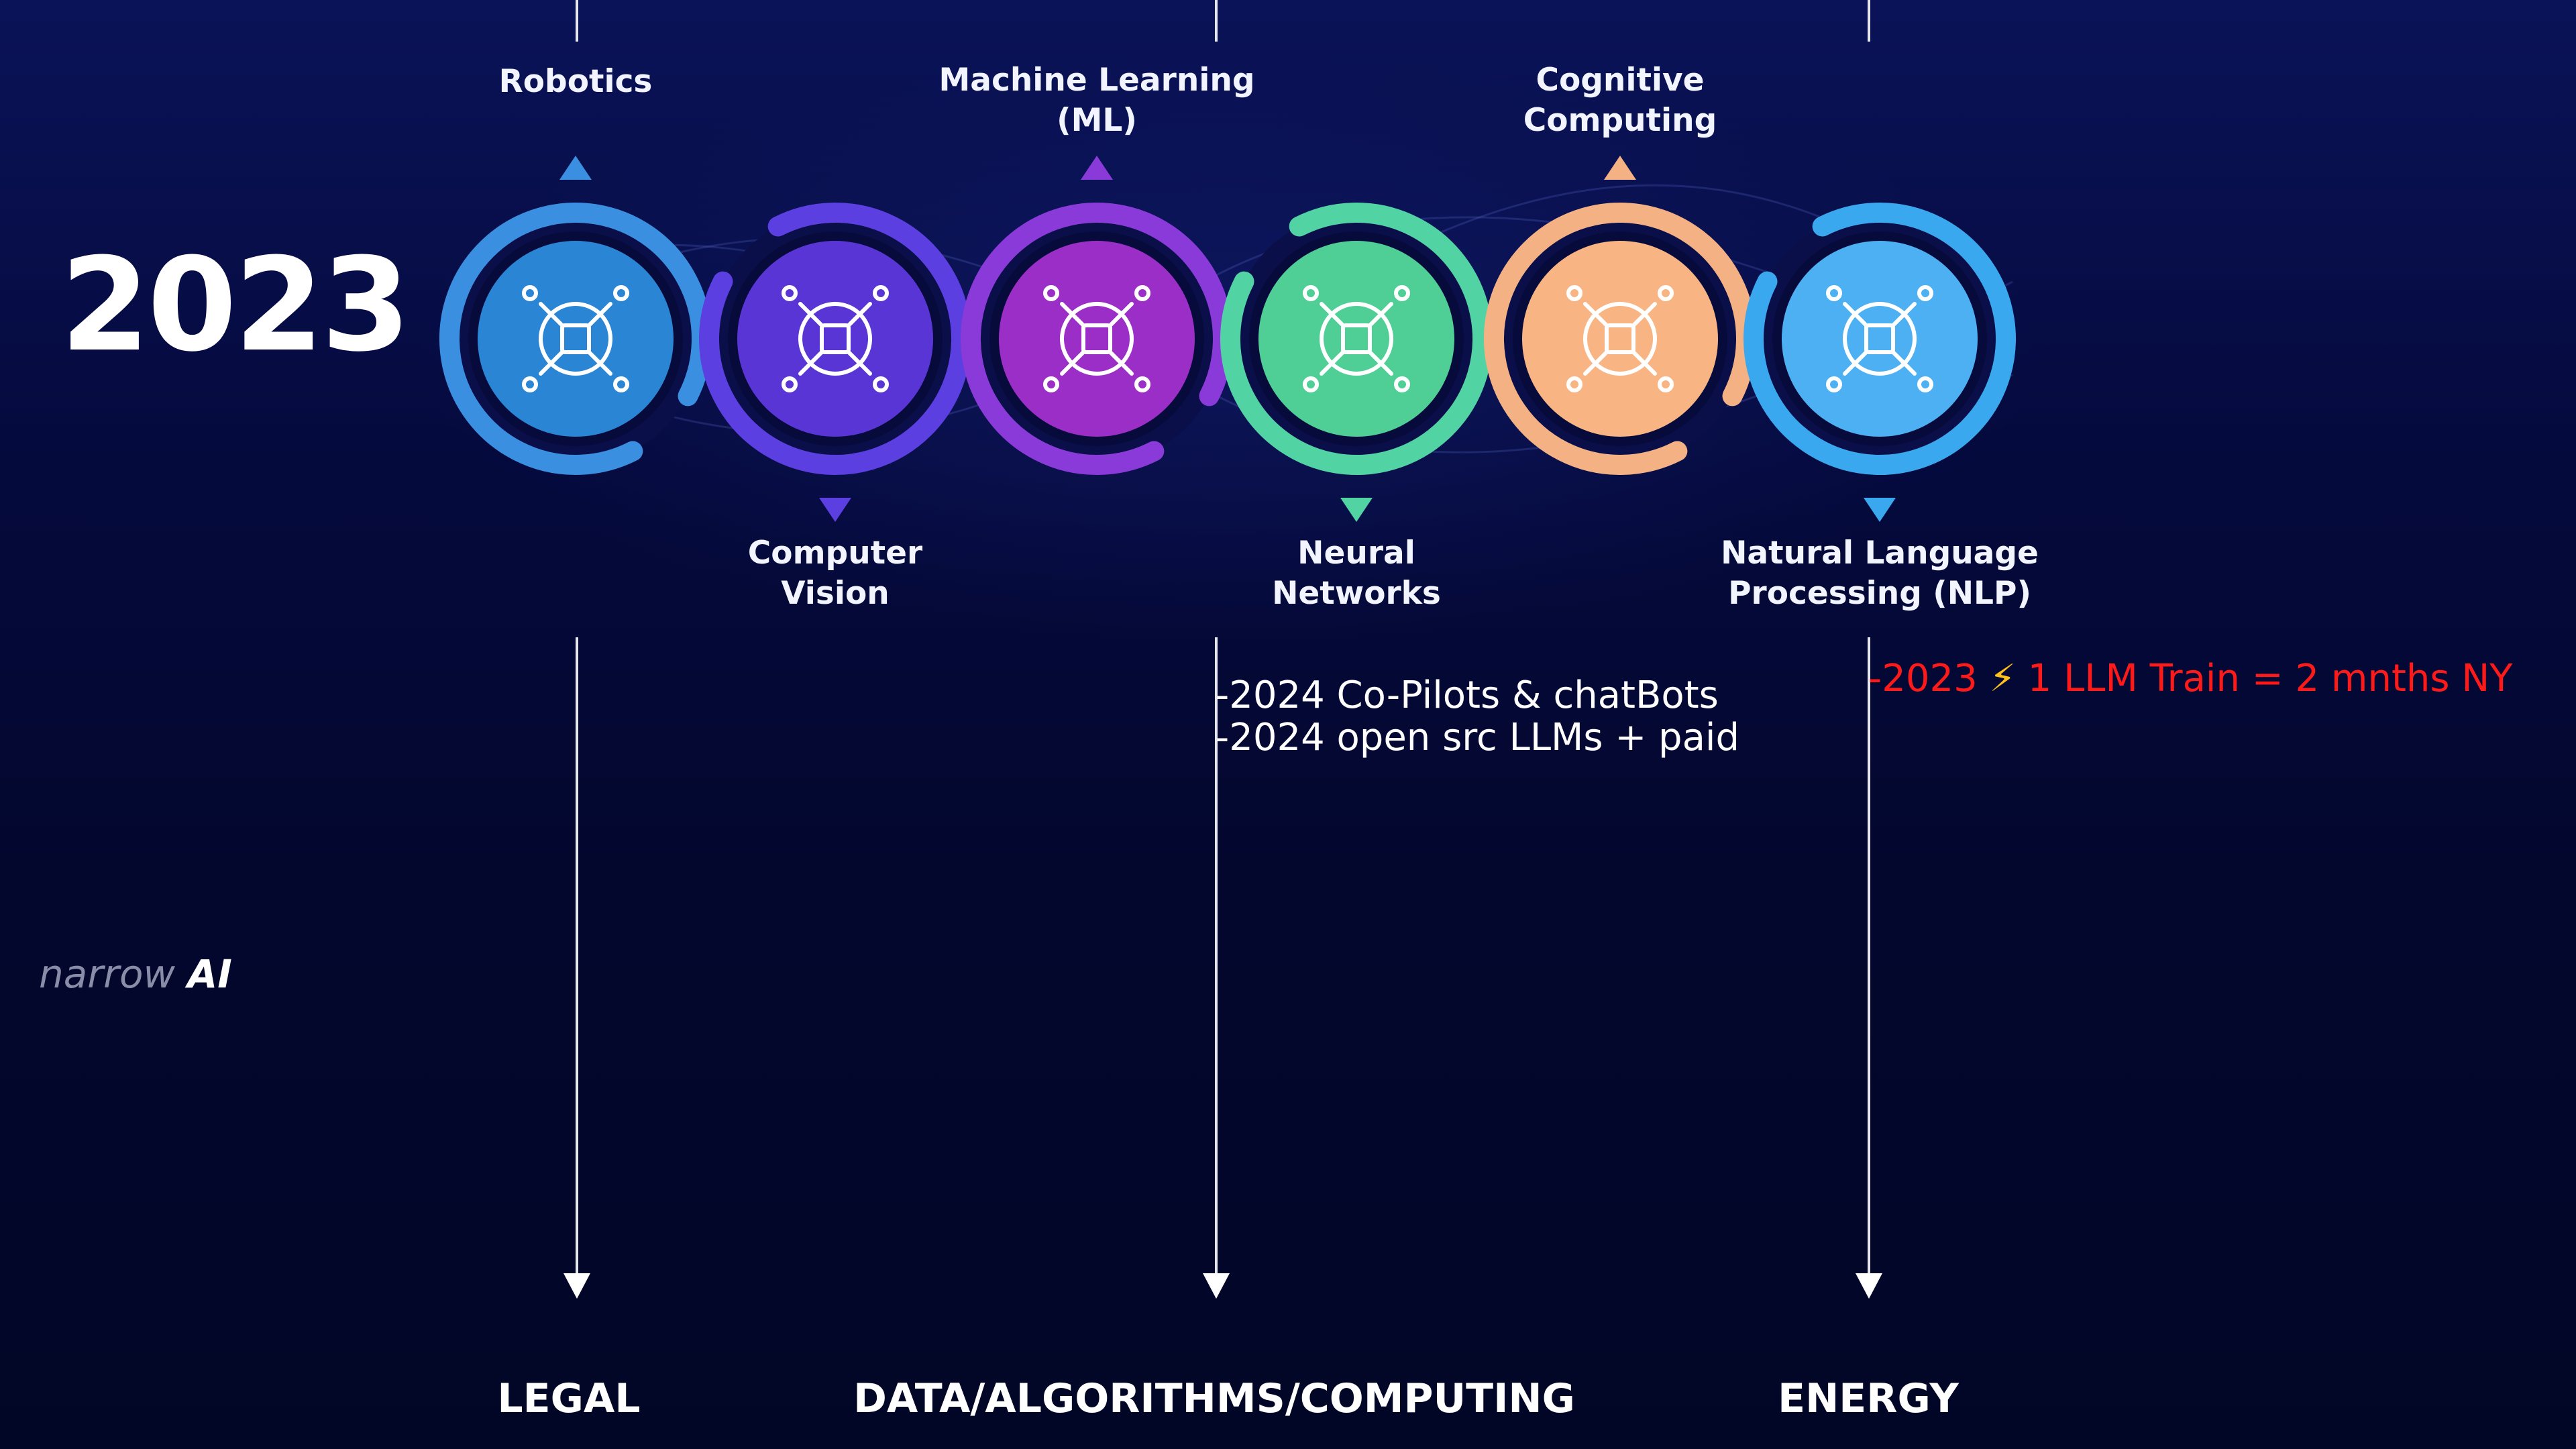  I want to click on stage-label-line: Vision, so click(835, 593).